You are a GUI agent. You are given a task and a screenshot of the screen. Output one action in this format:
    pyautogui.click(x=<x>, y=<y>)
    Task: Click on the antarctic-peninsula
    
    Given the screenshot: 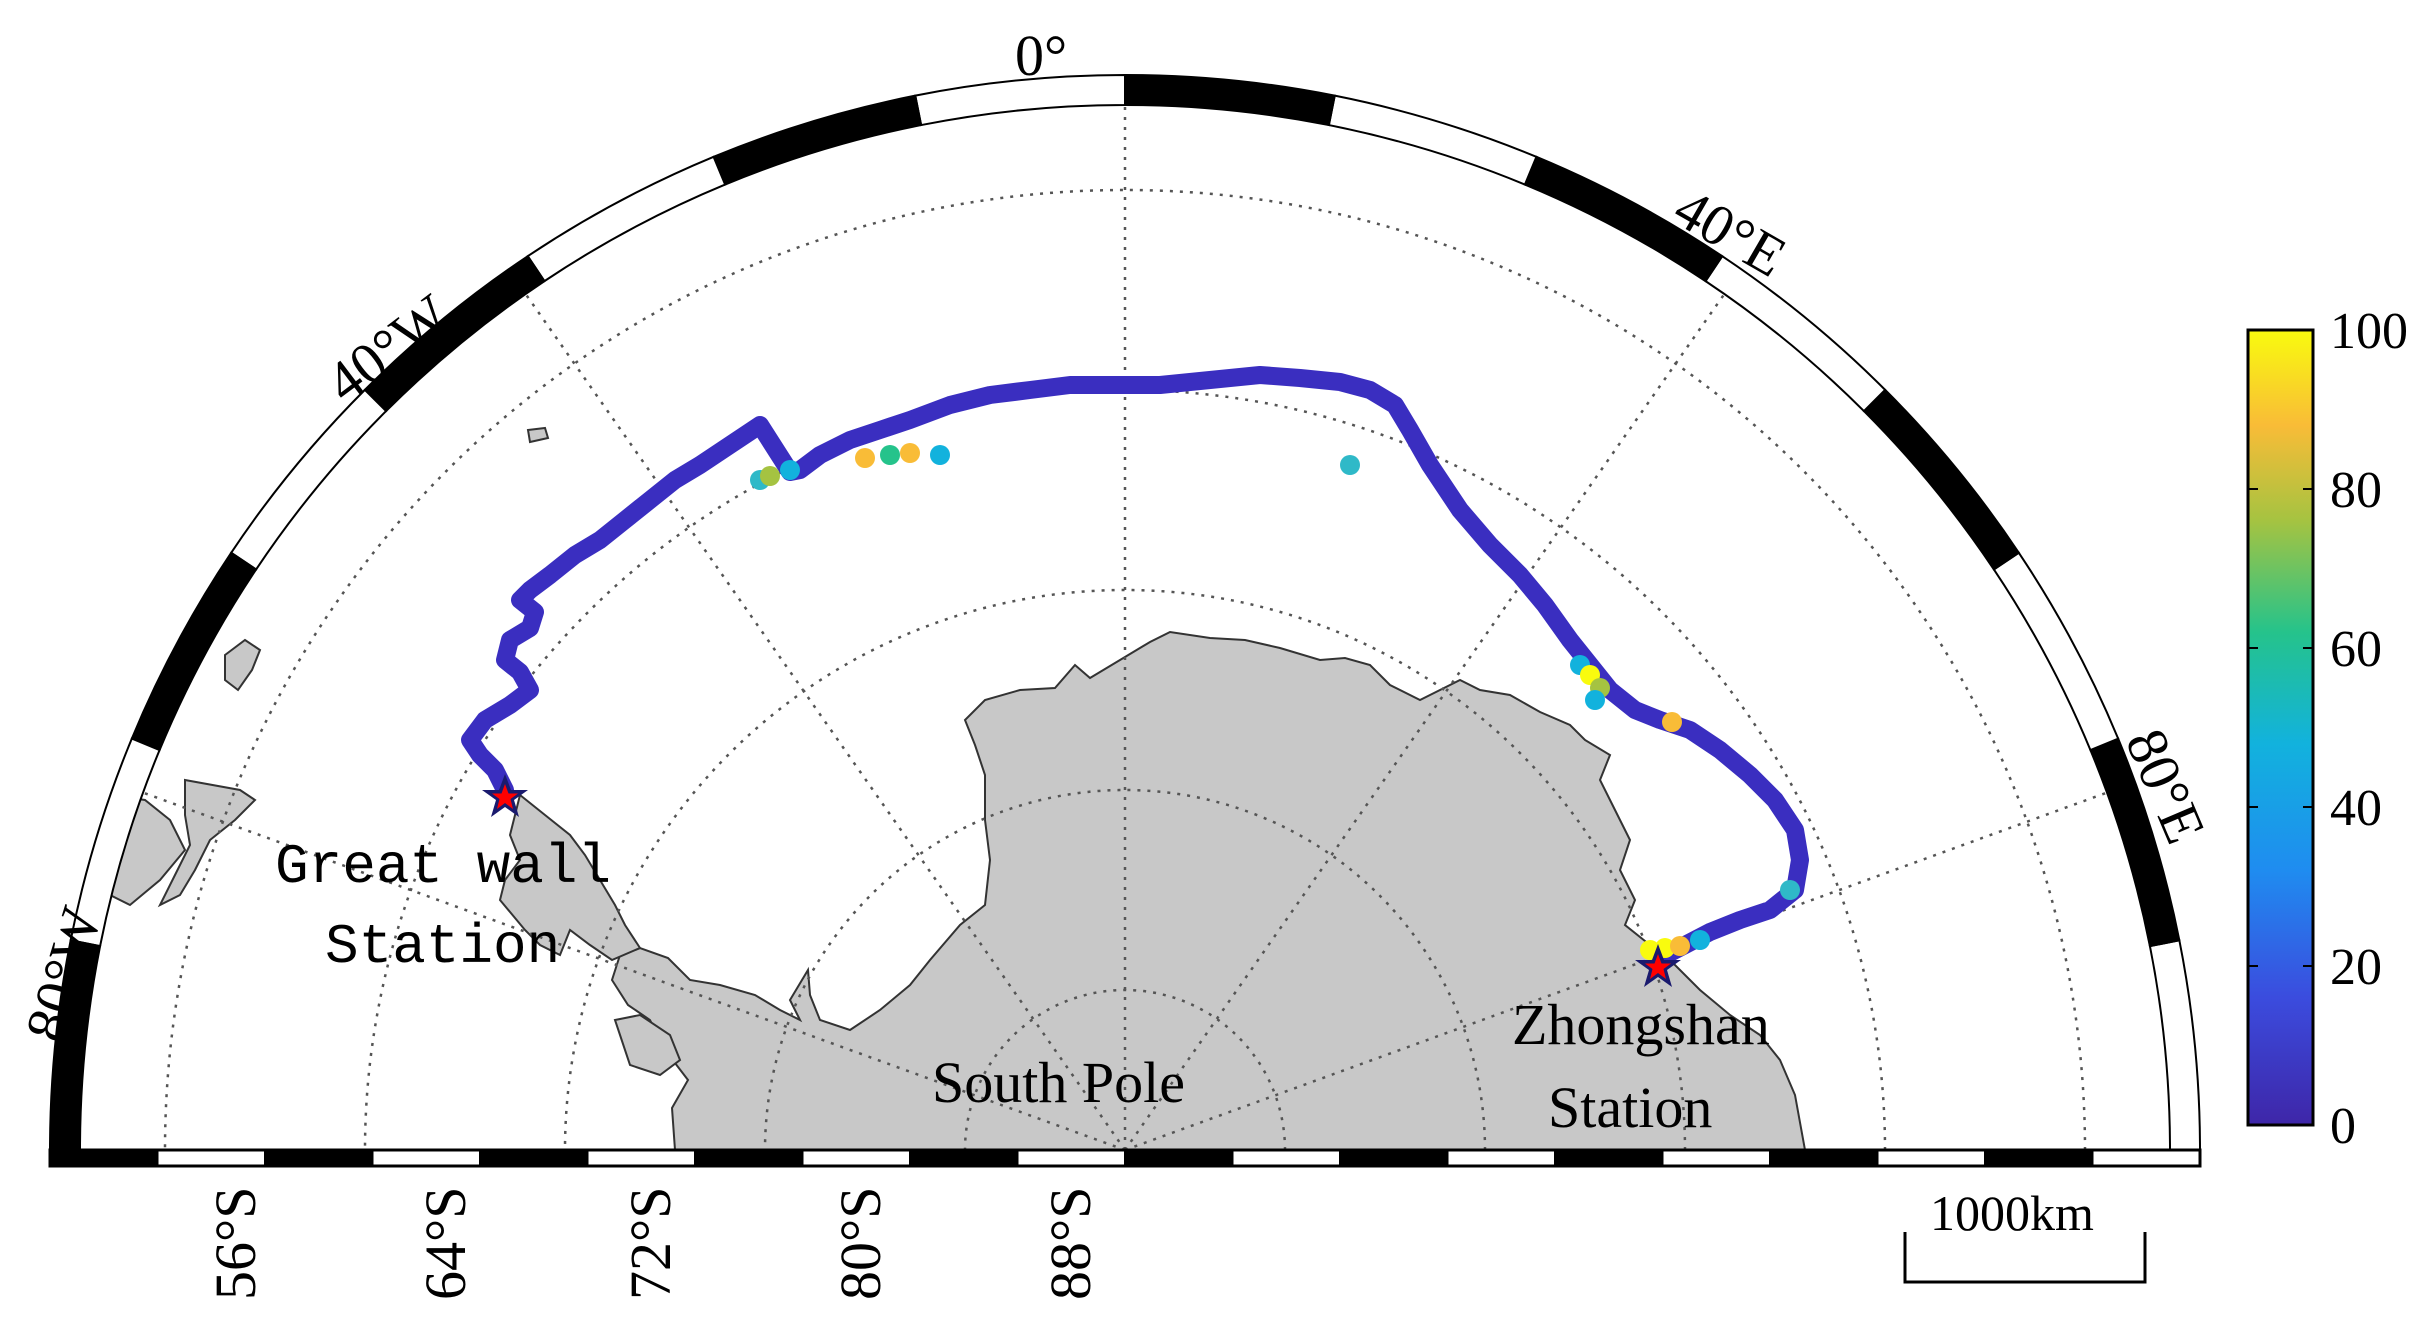 What is the action you would take?
    pyautogui.click(x=570, y=877)
    